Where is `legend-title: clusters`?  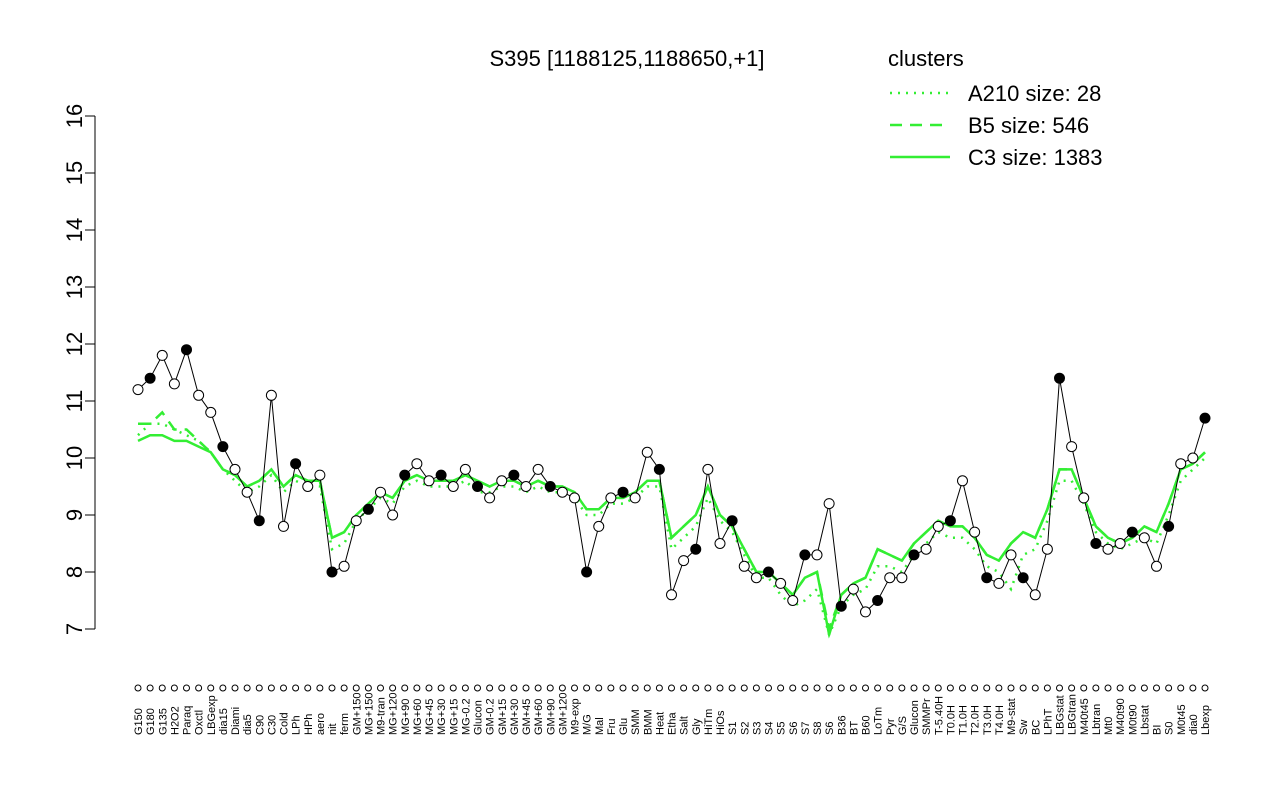
legend-title: clusters is located at coordinates (926, 58).